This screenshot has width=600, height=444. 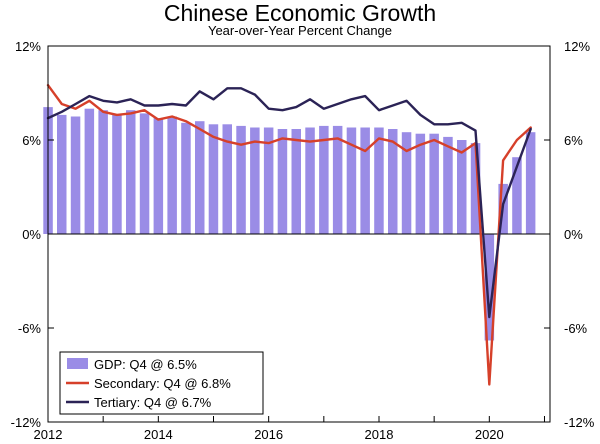 I want to click on y-tick-label-left: -6%, so click(x=30, y=328).